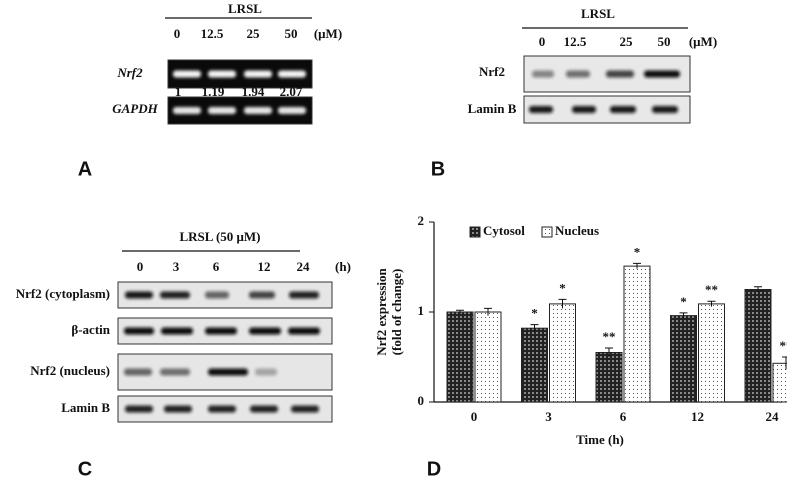  Describe the element at coordinates (253, 91) in the screenshot. I see `ratio: 1.94` at that location.